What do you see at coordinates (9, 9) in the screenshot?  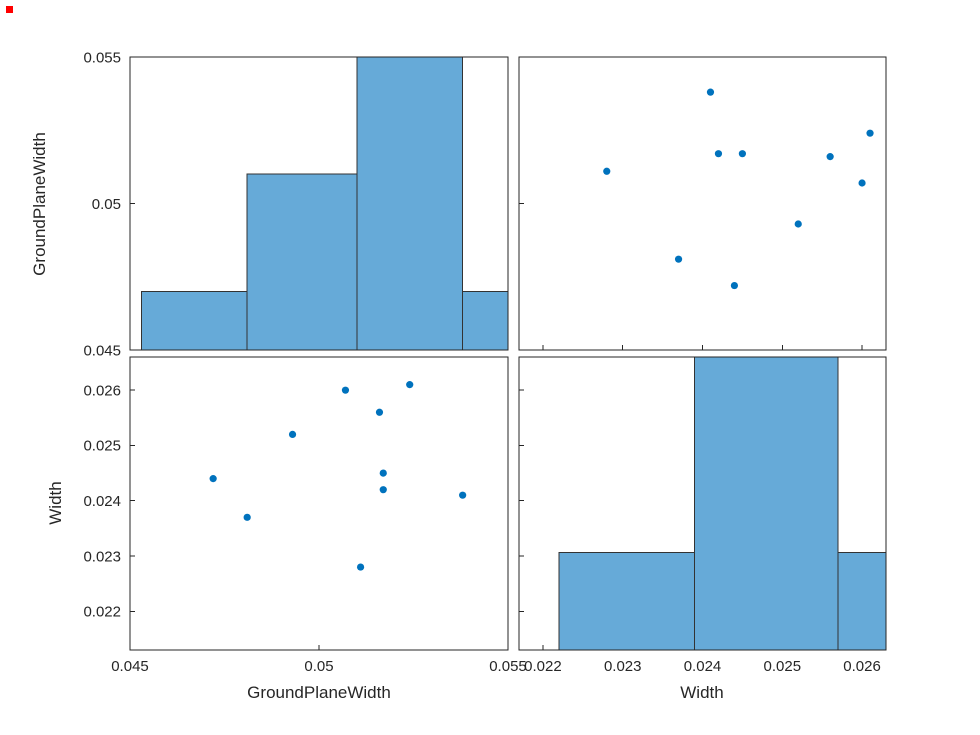 I see `artifact-dot` at bounding box center [9, 9].